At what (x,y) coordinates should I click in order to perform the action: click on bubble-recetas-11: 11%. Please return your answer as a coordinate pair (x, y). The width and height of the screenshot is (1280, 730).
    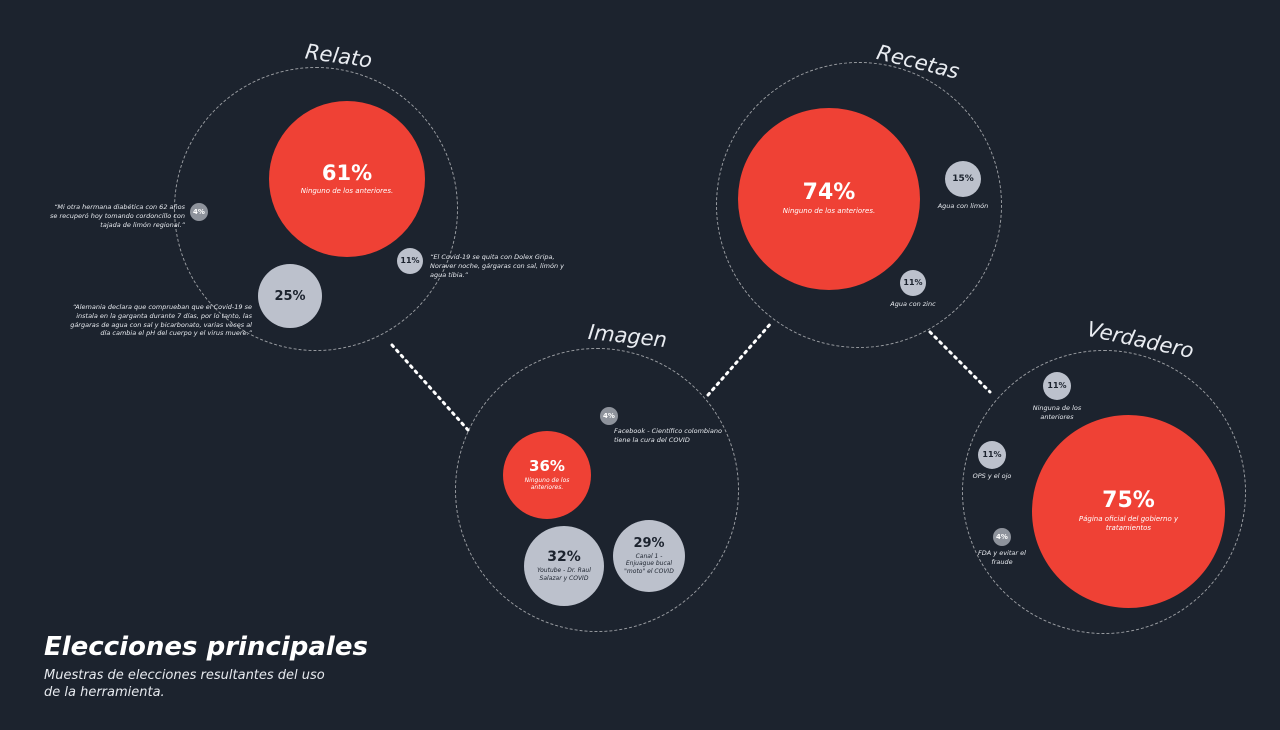
    Looking at the image, I should click on (913, 283).